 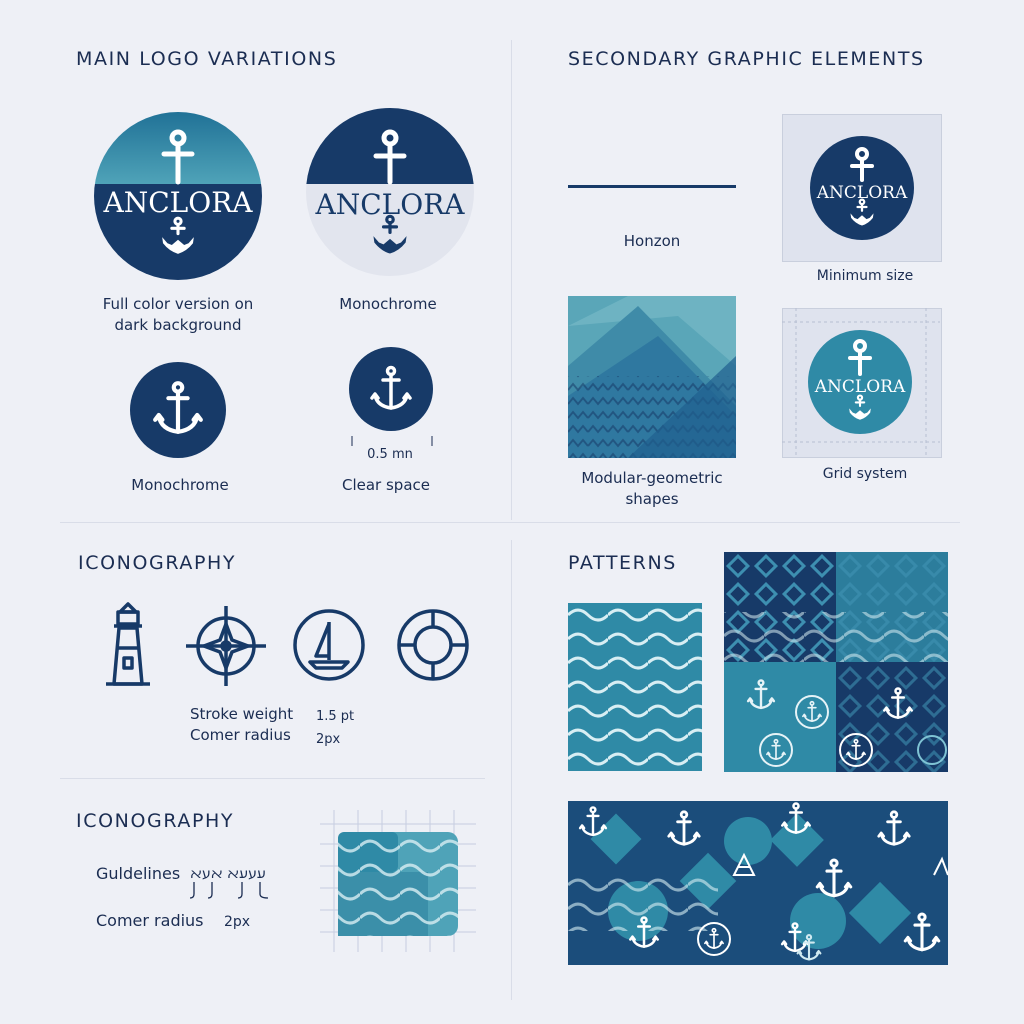 What do you see at coordinates (229, 890) in the screenshot?
I see `guidelines-marks` at bounding box center [229, 890].